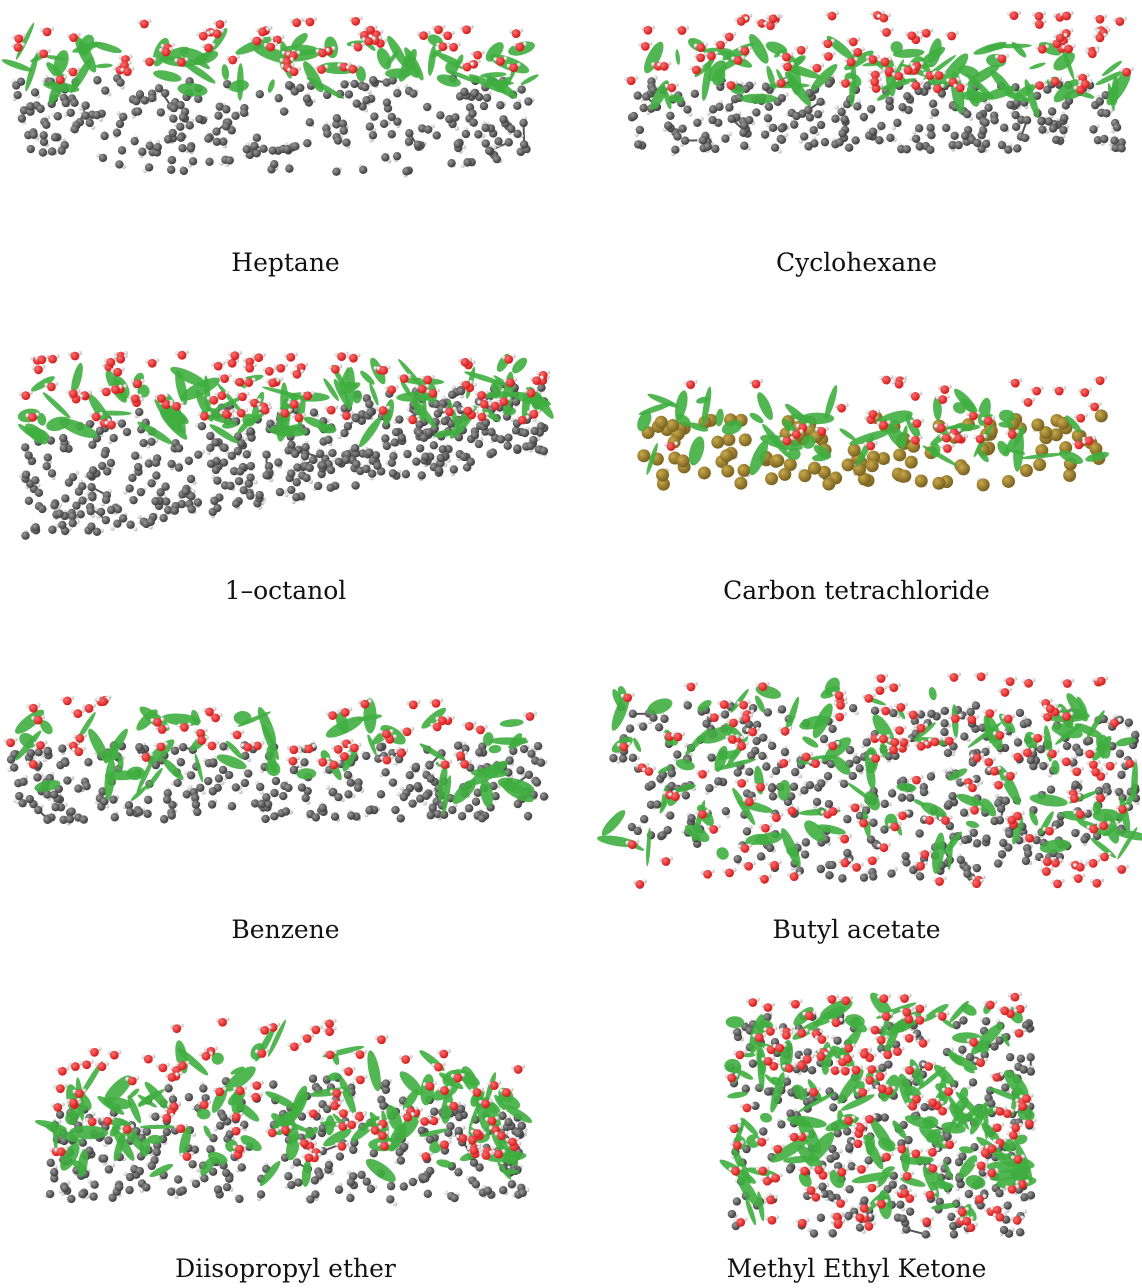  I want to click on cyclohexane-molecular-render, so click(879, 83).